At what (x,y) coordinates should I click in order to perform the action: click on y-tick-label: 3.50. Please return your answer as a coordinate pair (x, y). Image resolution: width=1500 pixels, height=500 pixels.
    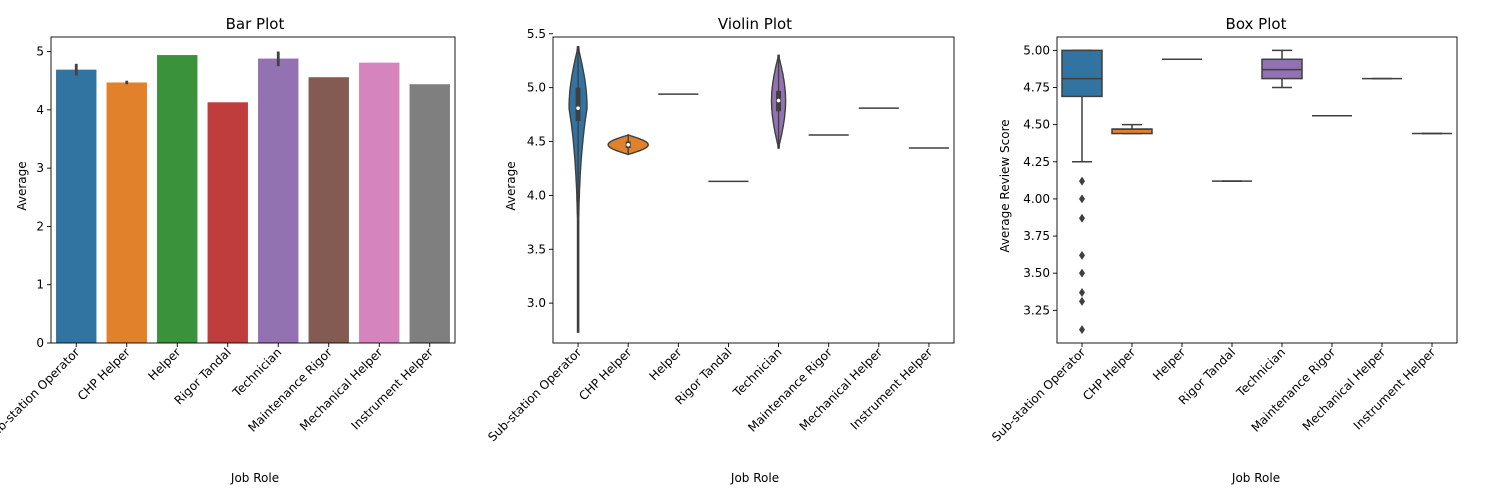
    Looking at the image, I should click on (1036, 273).